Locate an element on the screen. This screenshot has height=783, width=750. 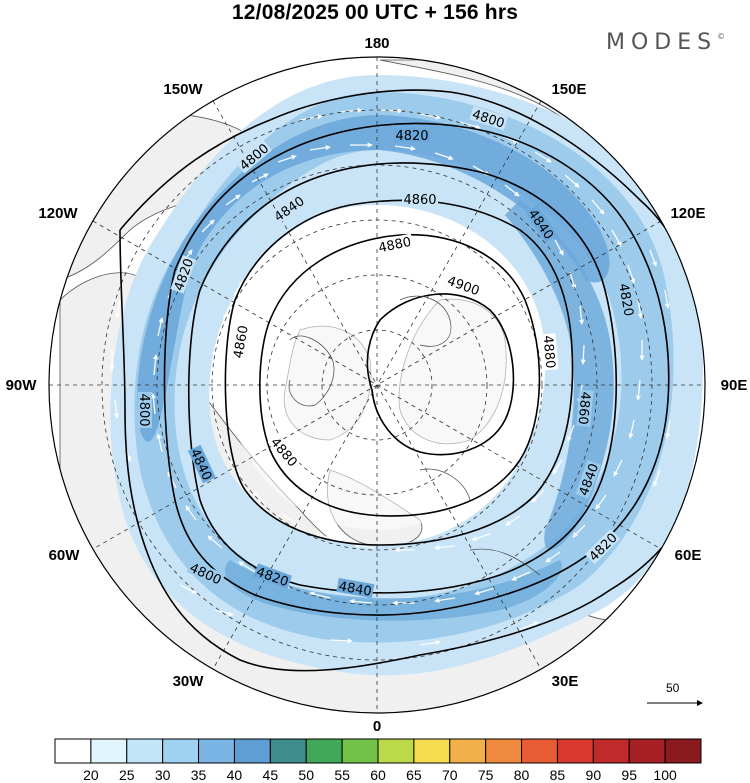
wind-reference-arrow-icon is located at coordinates (675, 703).